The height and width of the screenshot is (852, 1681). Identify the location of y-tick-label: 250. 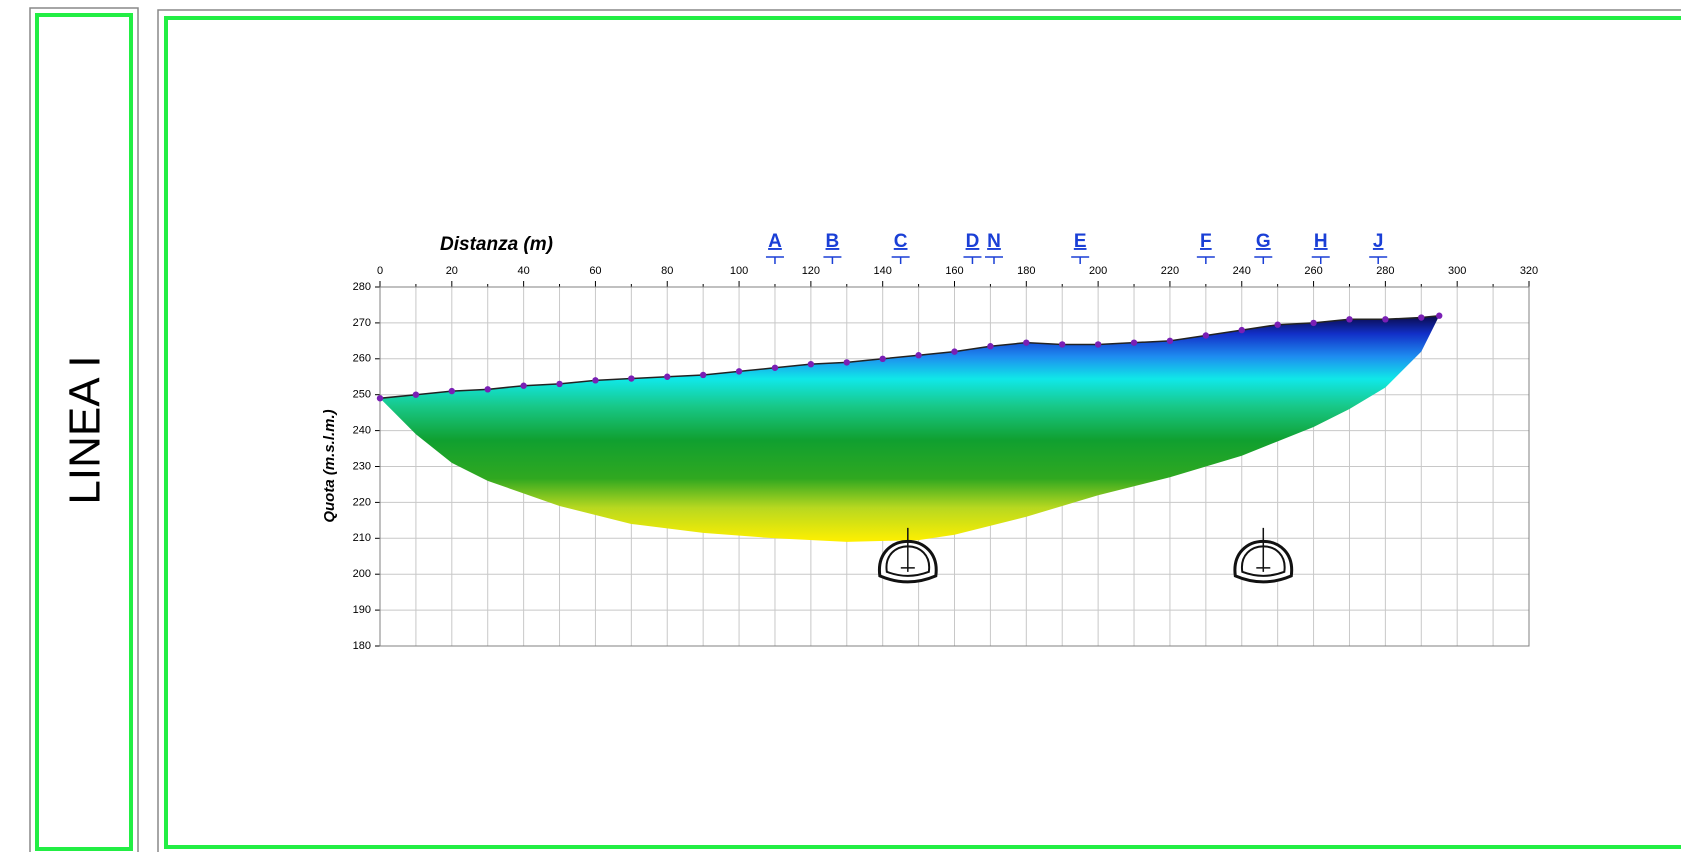
(362, 395).